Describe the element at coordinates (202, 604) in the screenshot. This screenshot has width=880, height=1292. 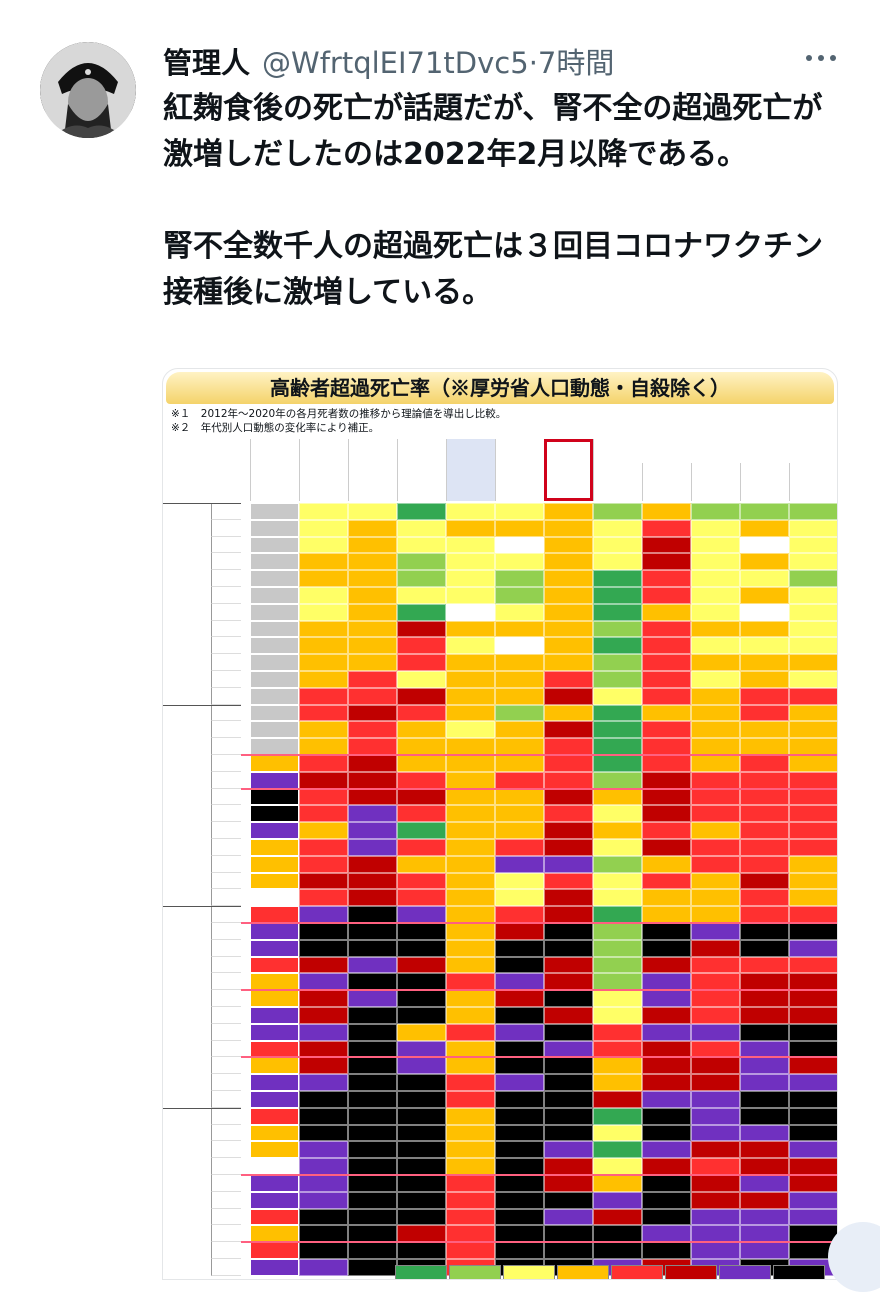
I see `year-block` at that location.